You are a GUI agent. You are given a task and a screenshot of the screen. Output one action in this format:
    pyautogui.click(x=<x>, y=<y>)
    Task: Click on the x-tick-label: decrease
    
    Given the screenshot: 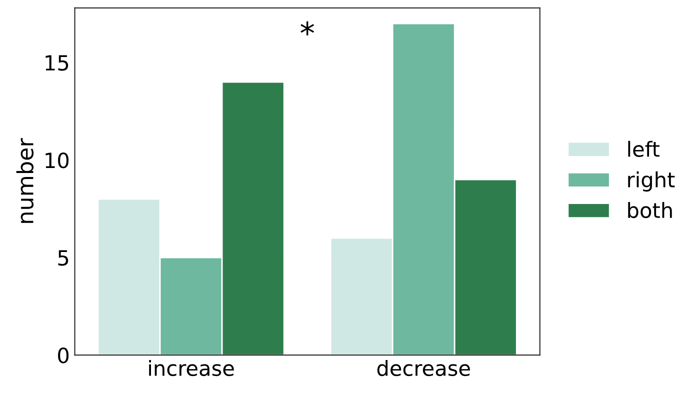 What is the action you would take?
    pyautogui.click(x=423, y=368)
    